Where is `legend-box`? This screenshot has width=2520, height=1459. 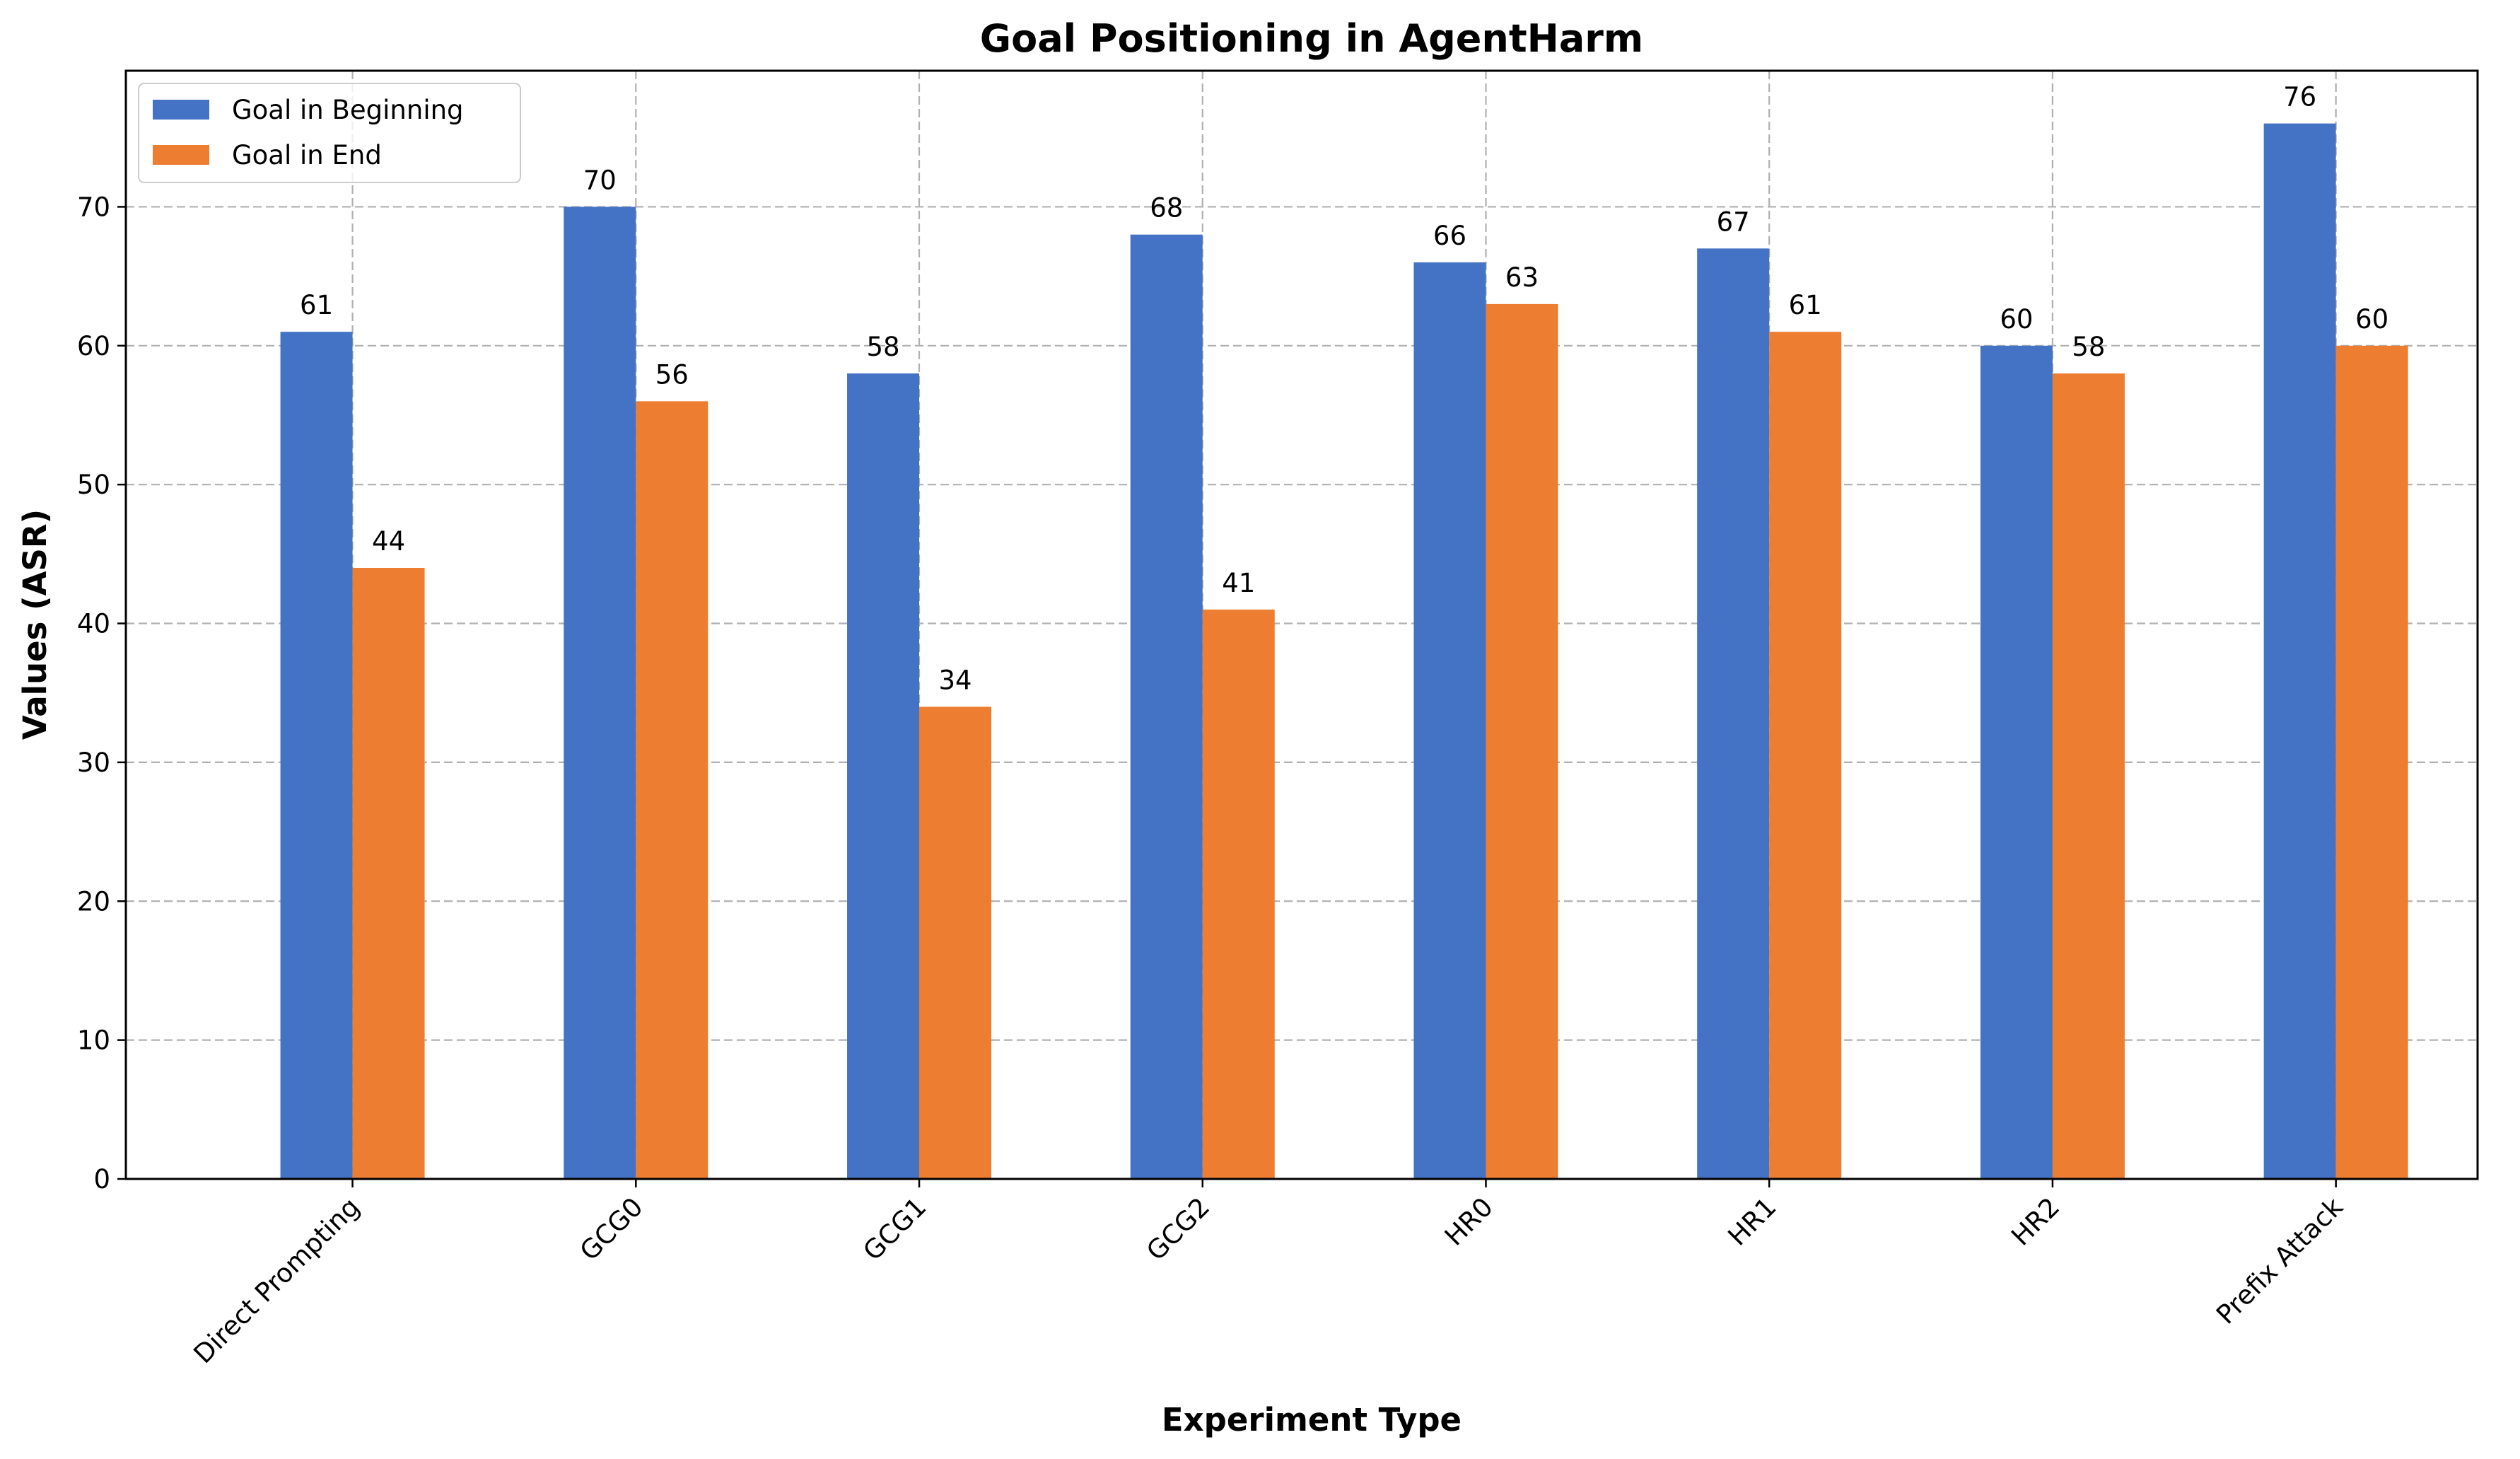
legend-box is located at coordinates (329, 133).